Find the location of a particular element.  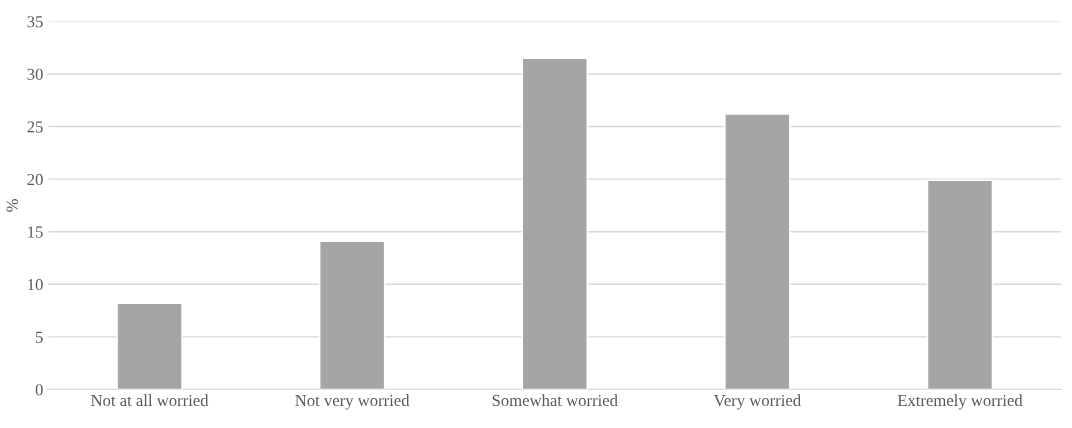

y-tick-label: 30 is located at coordinates (35, 74).